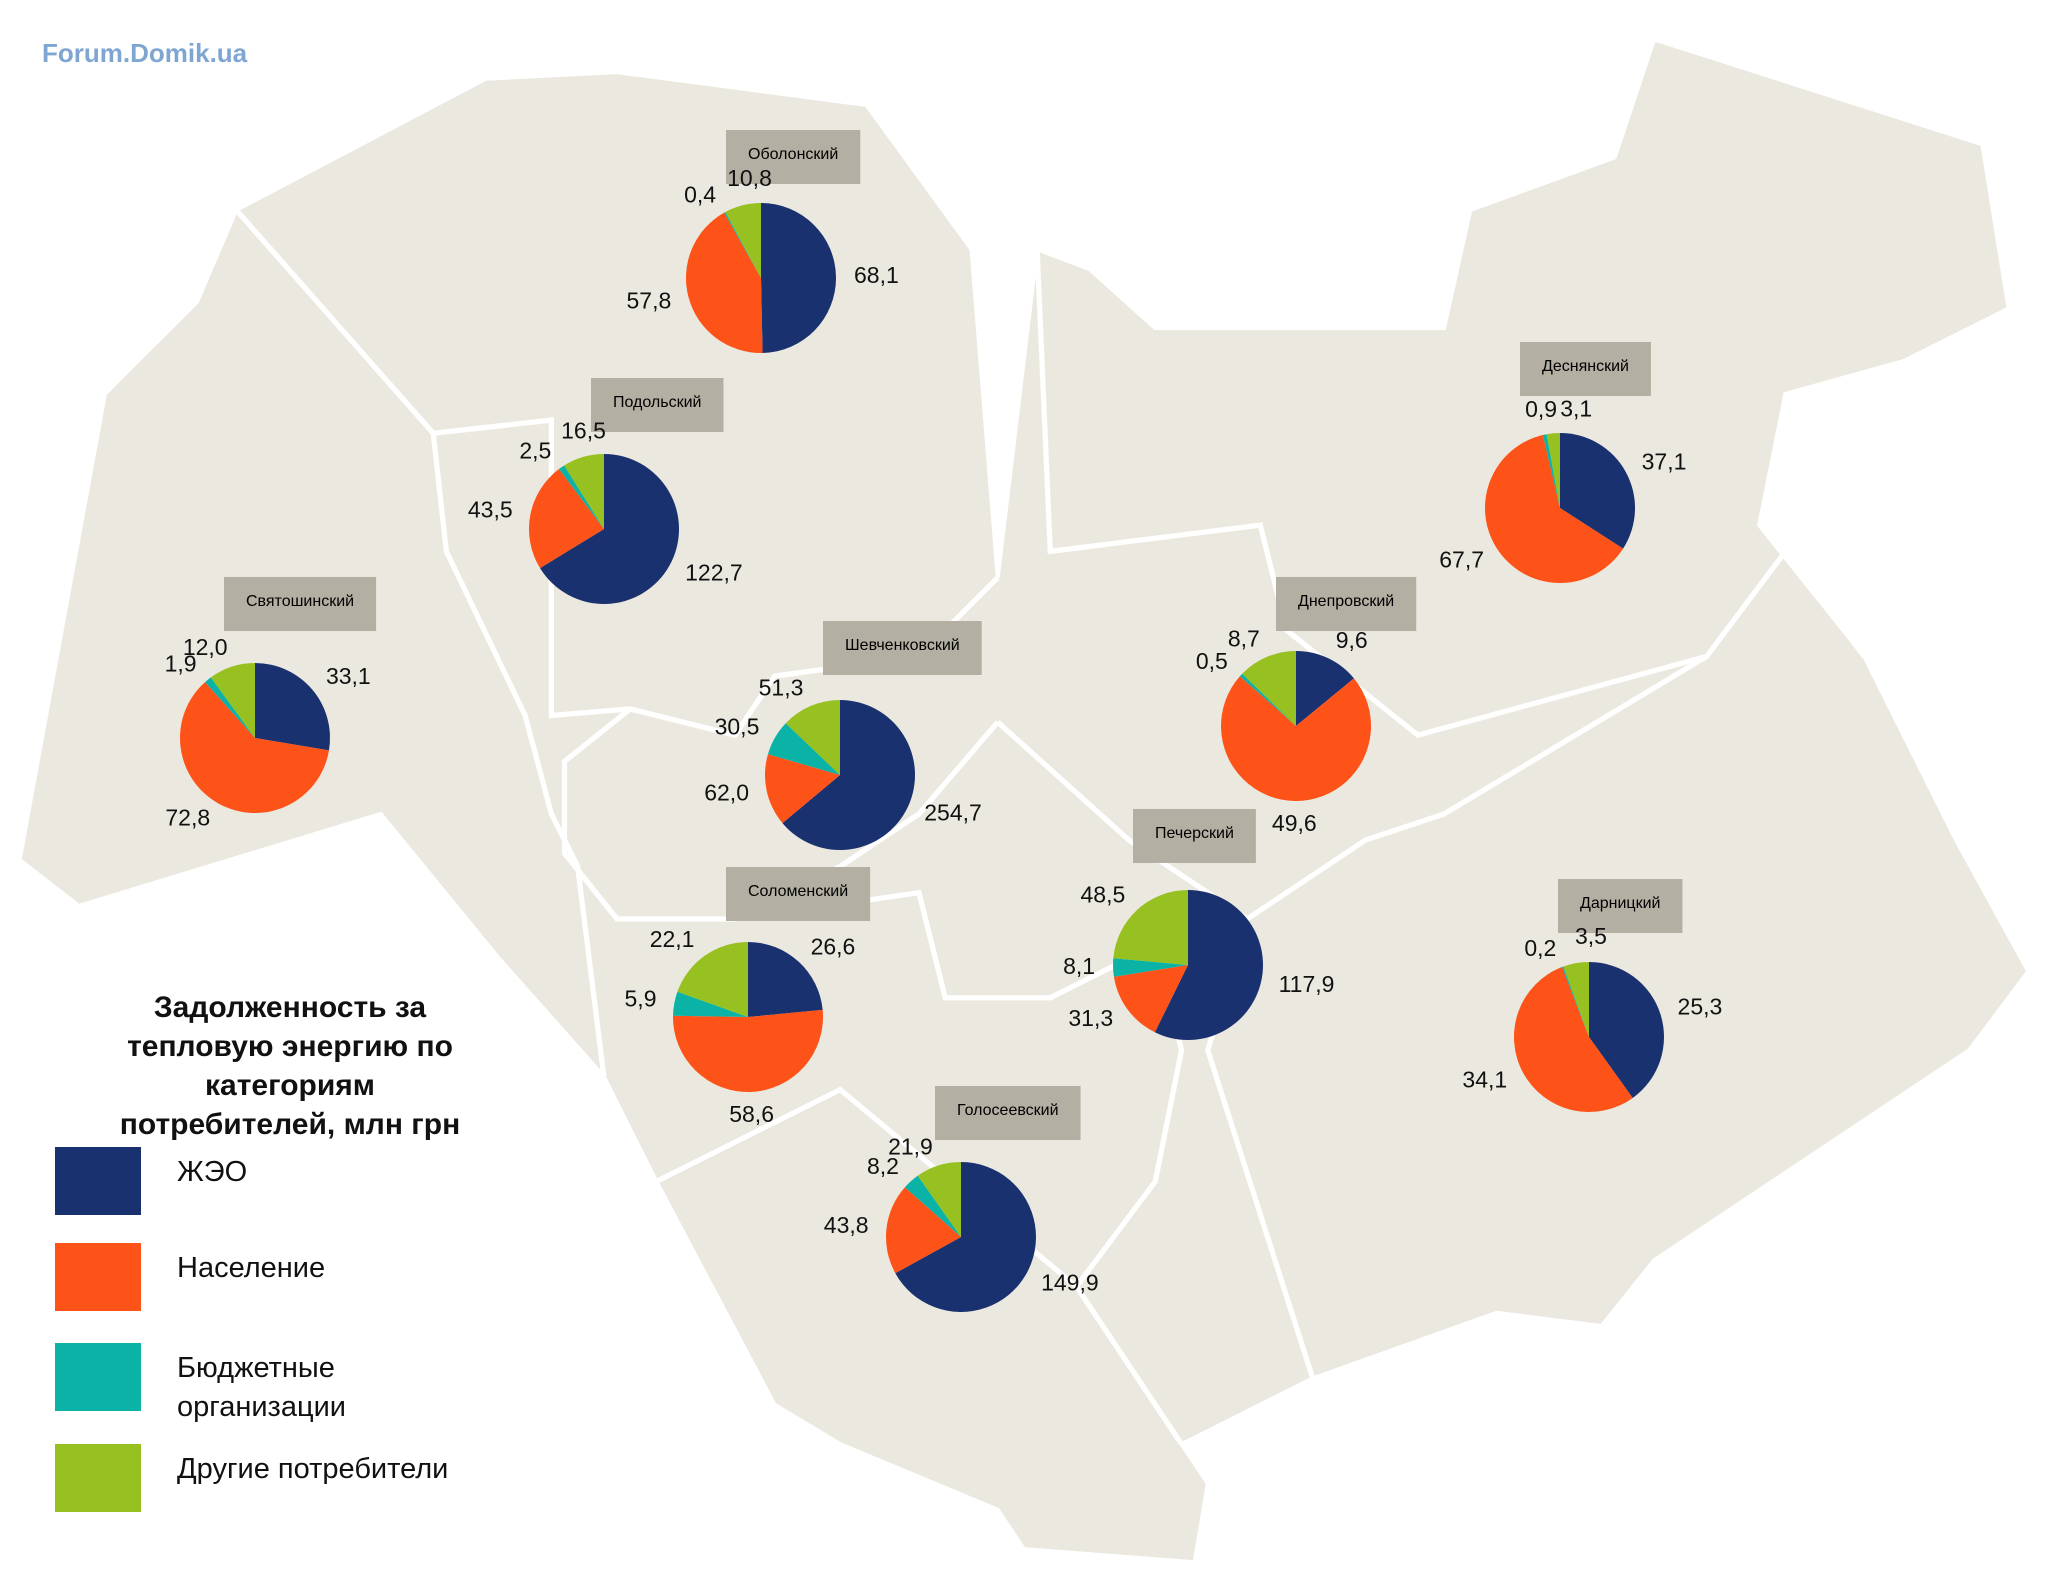 The height and width of the screenshot is (1587, 2048). I want to click on district-name: Голосеевский, so click(1008, 1110).